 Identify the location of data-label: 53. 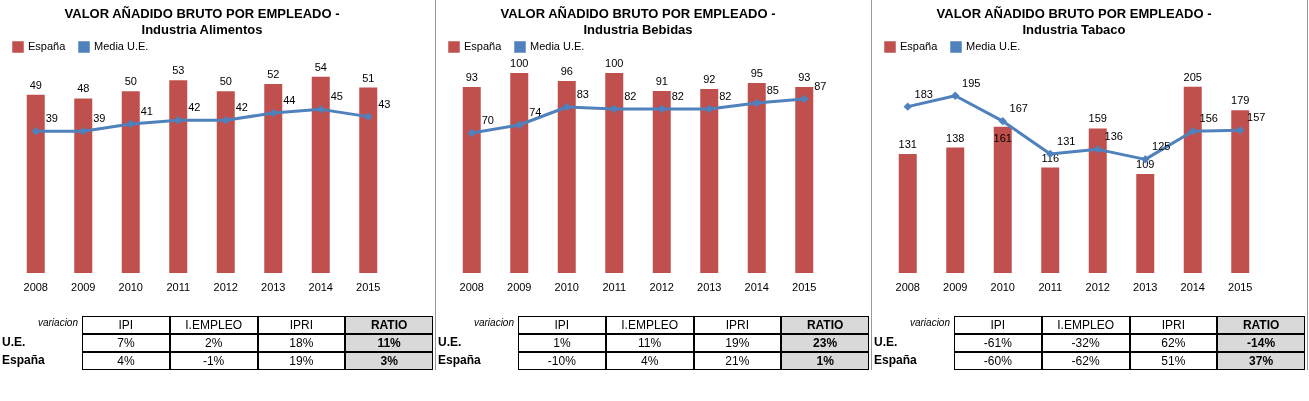
(178, 70).